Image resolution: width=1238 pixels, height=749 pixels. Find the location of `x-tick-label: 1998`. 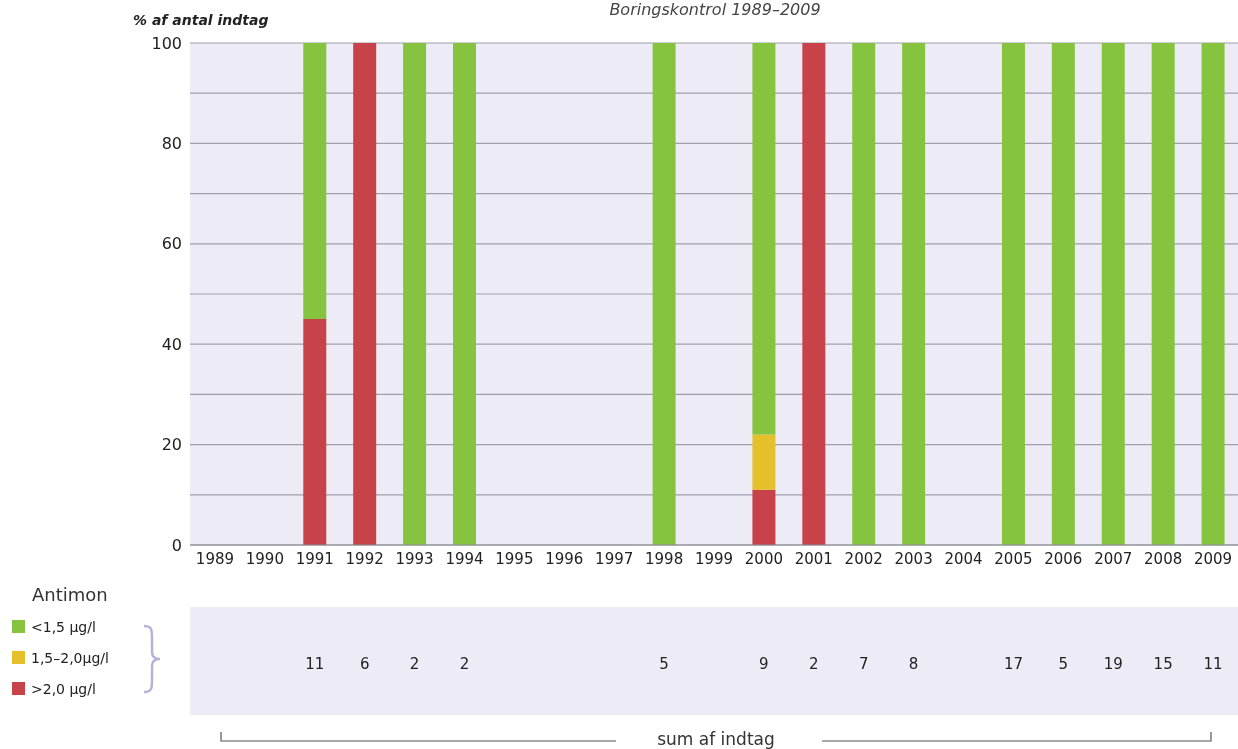

x-tick-label: 1998 is located at coordinates (664, 558).